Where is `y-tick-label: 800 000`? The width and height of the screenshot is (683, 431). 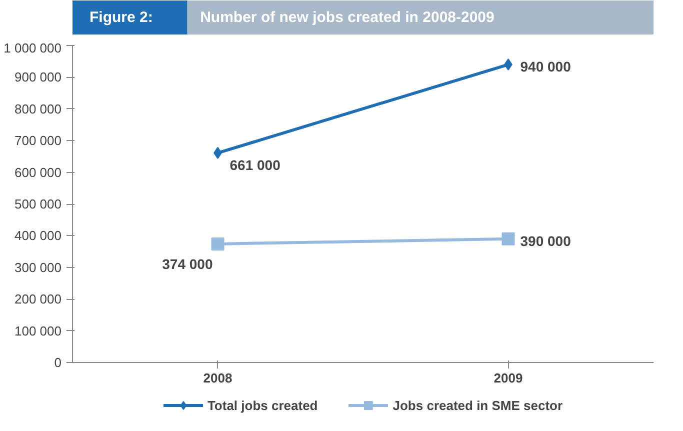 y-tick-label: 800 000 is located at coordinates (38, 108).